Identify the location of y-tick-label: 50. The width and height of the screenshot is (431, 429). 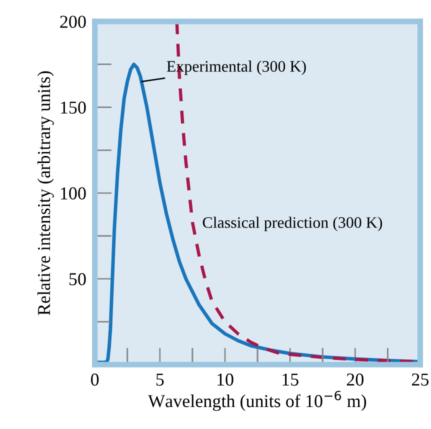
(77, 279).